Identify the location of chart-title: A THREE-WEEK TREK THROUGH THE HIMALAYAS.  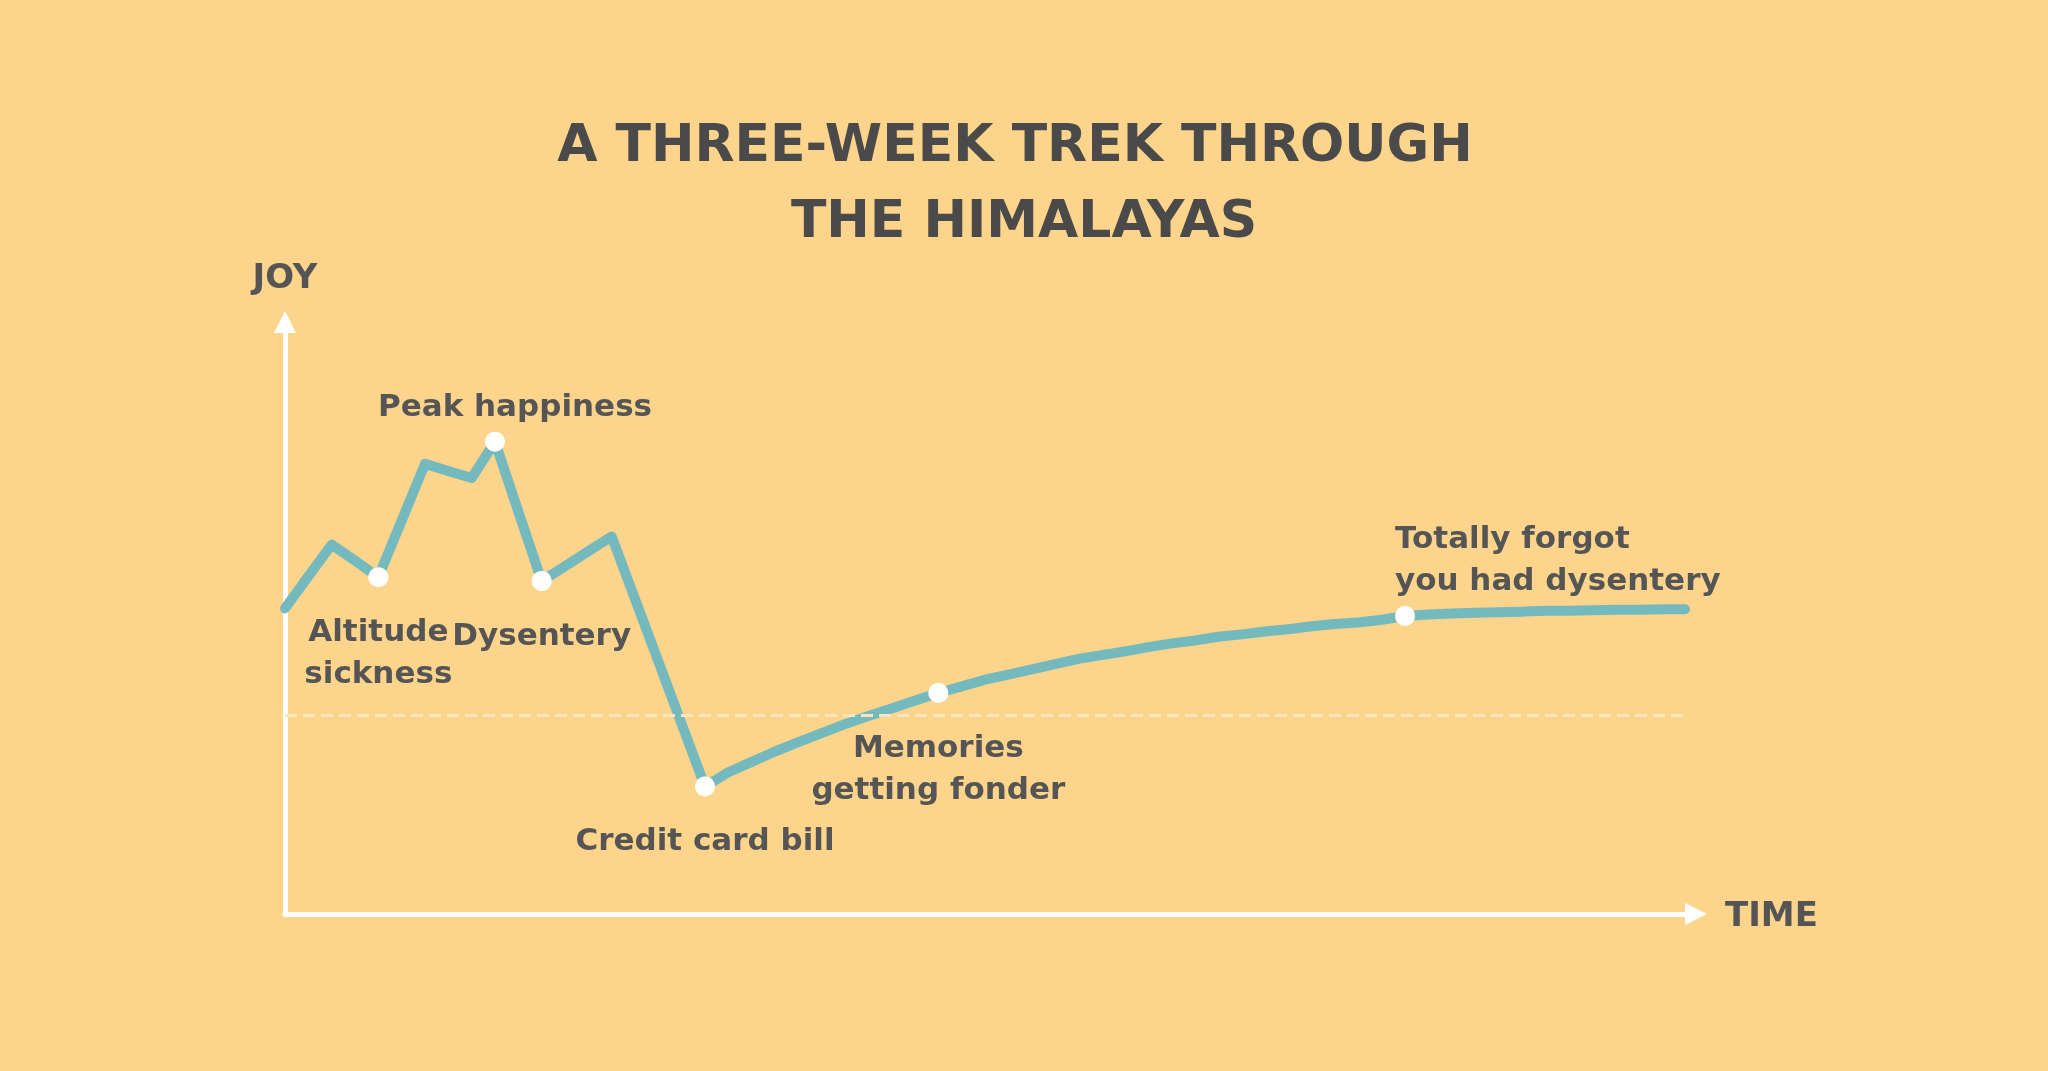
(1024, 181).